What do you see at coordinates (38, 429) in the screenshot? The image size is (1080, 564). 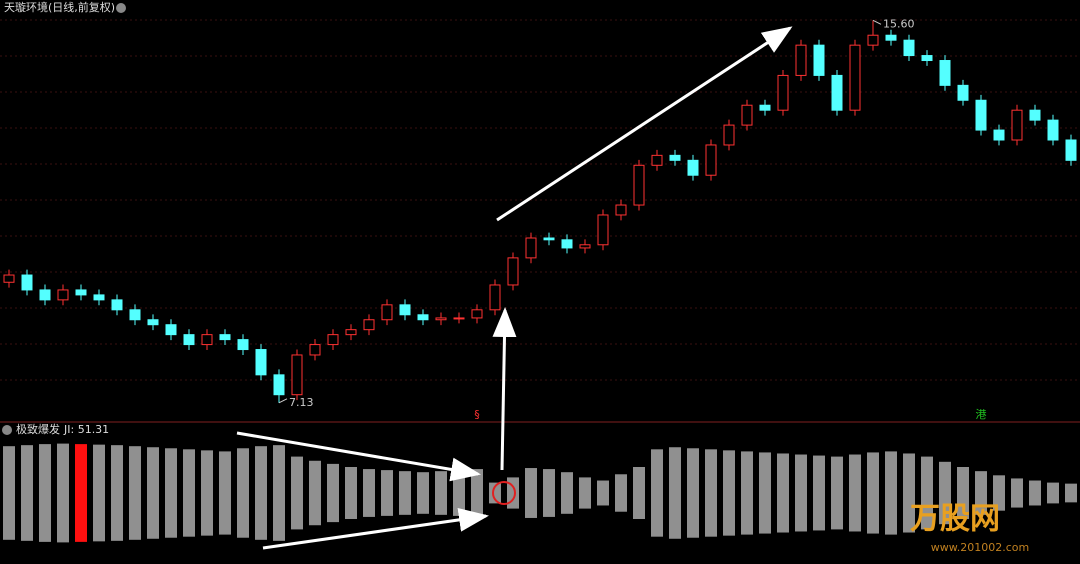 I see `indicator-title: 极致爆发` at bounding box center [38, 429].